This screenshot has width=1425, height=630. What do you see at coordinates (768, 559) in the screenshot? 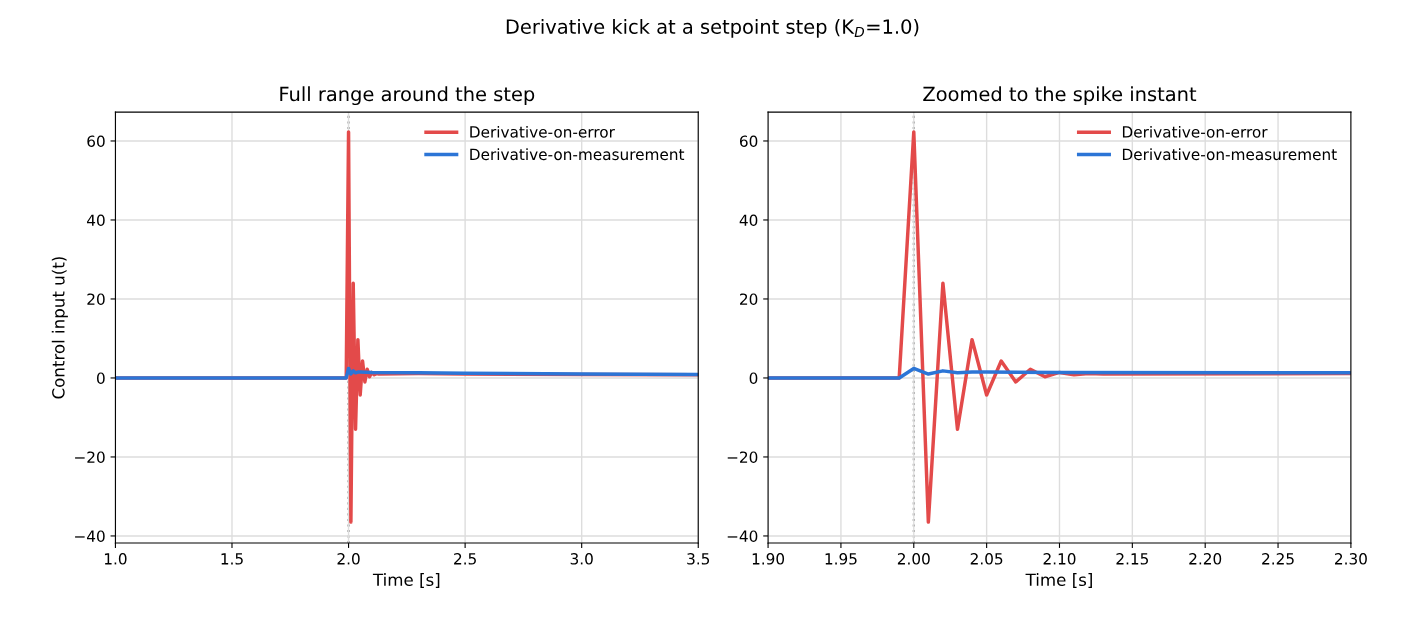
I see `x-tick-label: 1.90` at bounding box center [768, 559].